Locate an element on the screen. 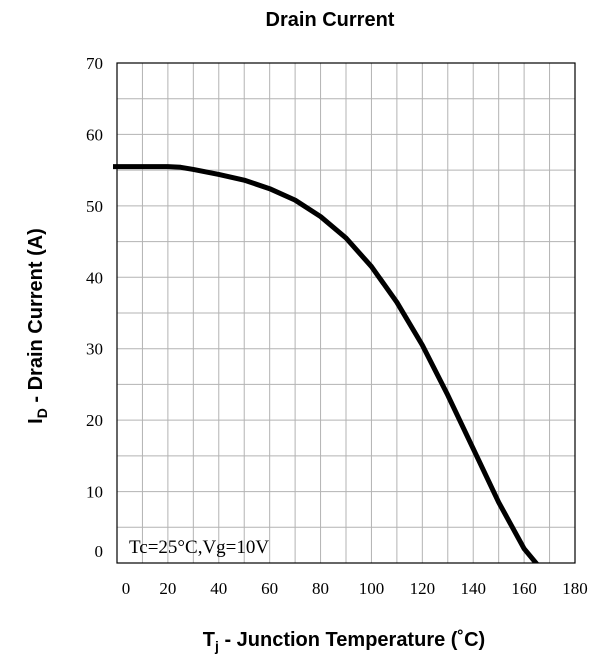 Image resolution: width=602 pixels, height=659 pixels. x-tick-label: 0 is located at coordinates (126, 588).